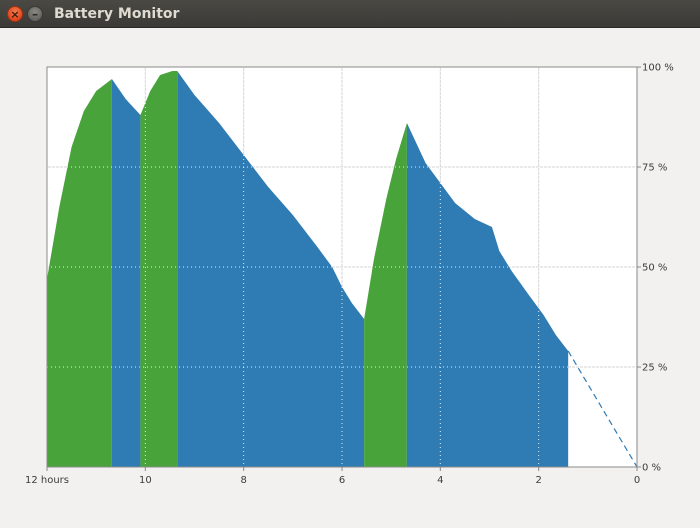  I want to click on window-title: Battery Monitor, so click(117, 14).